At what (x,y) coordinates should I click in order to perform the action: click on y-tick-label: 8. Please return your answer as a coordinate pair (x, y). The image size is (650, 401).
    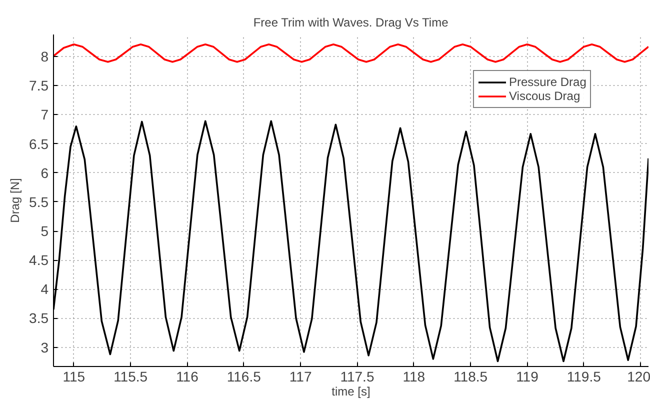
    Looking at the image, I should click on (44, 56).